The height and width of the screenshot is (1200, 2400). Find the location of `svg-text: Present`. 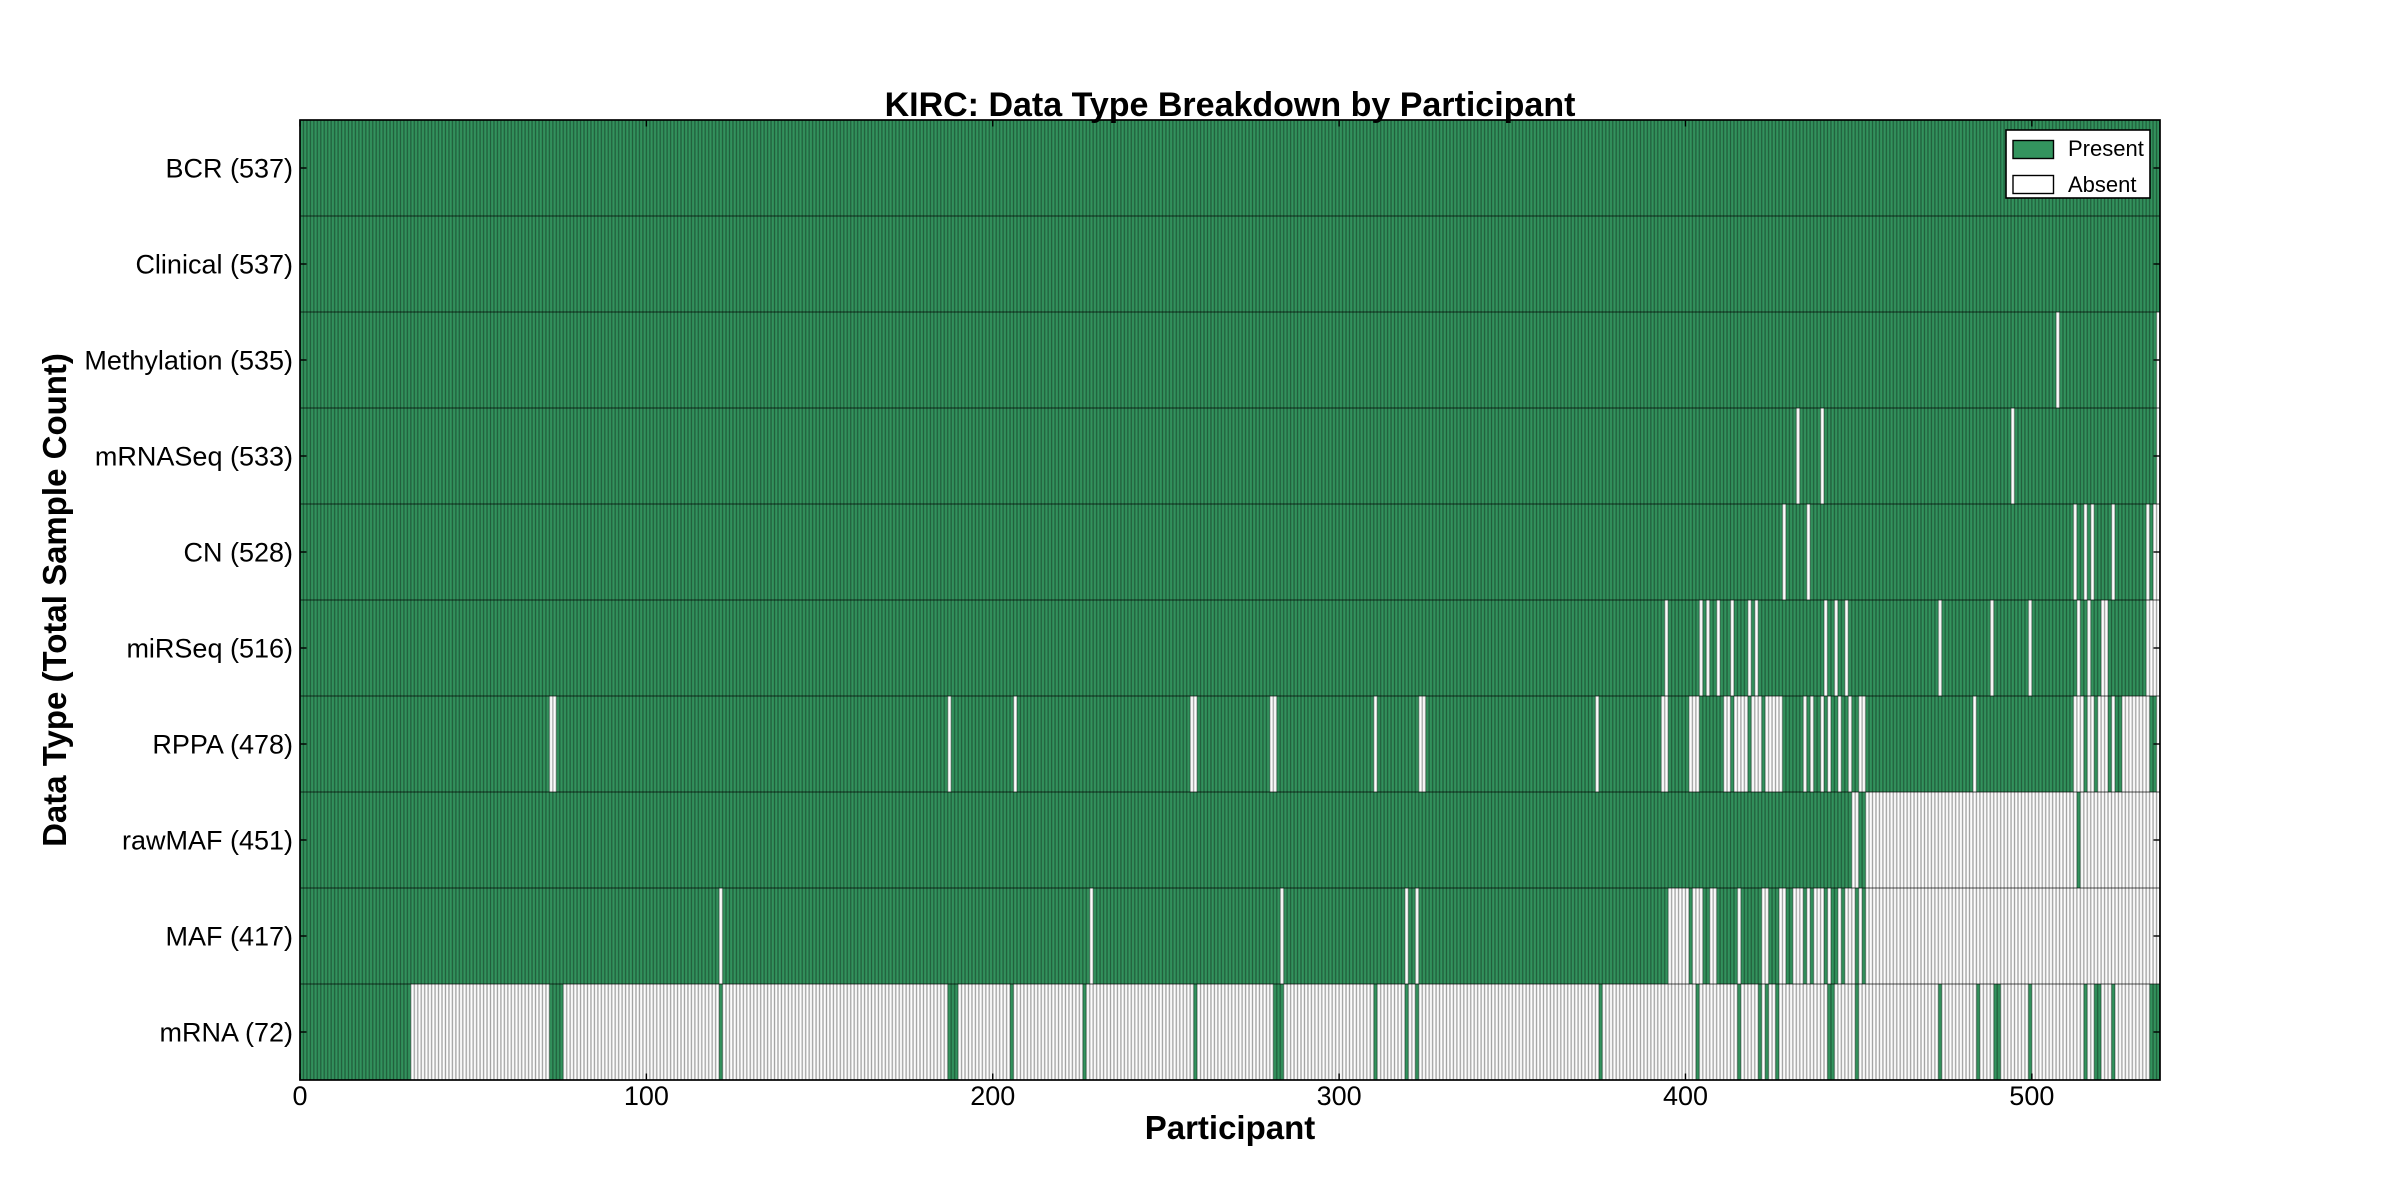

svg-text: Present is located at coordinates (2106, 148).